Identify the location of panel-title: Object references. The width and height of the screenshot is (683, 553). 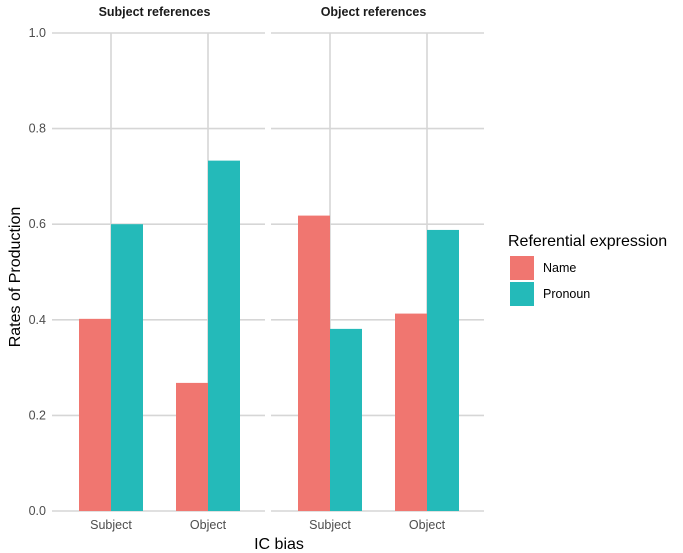
(374, 12).